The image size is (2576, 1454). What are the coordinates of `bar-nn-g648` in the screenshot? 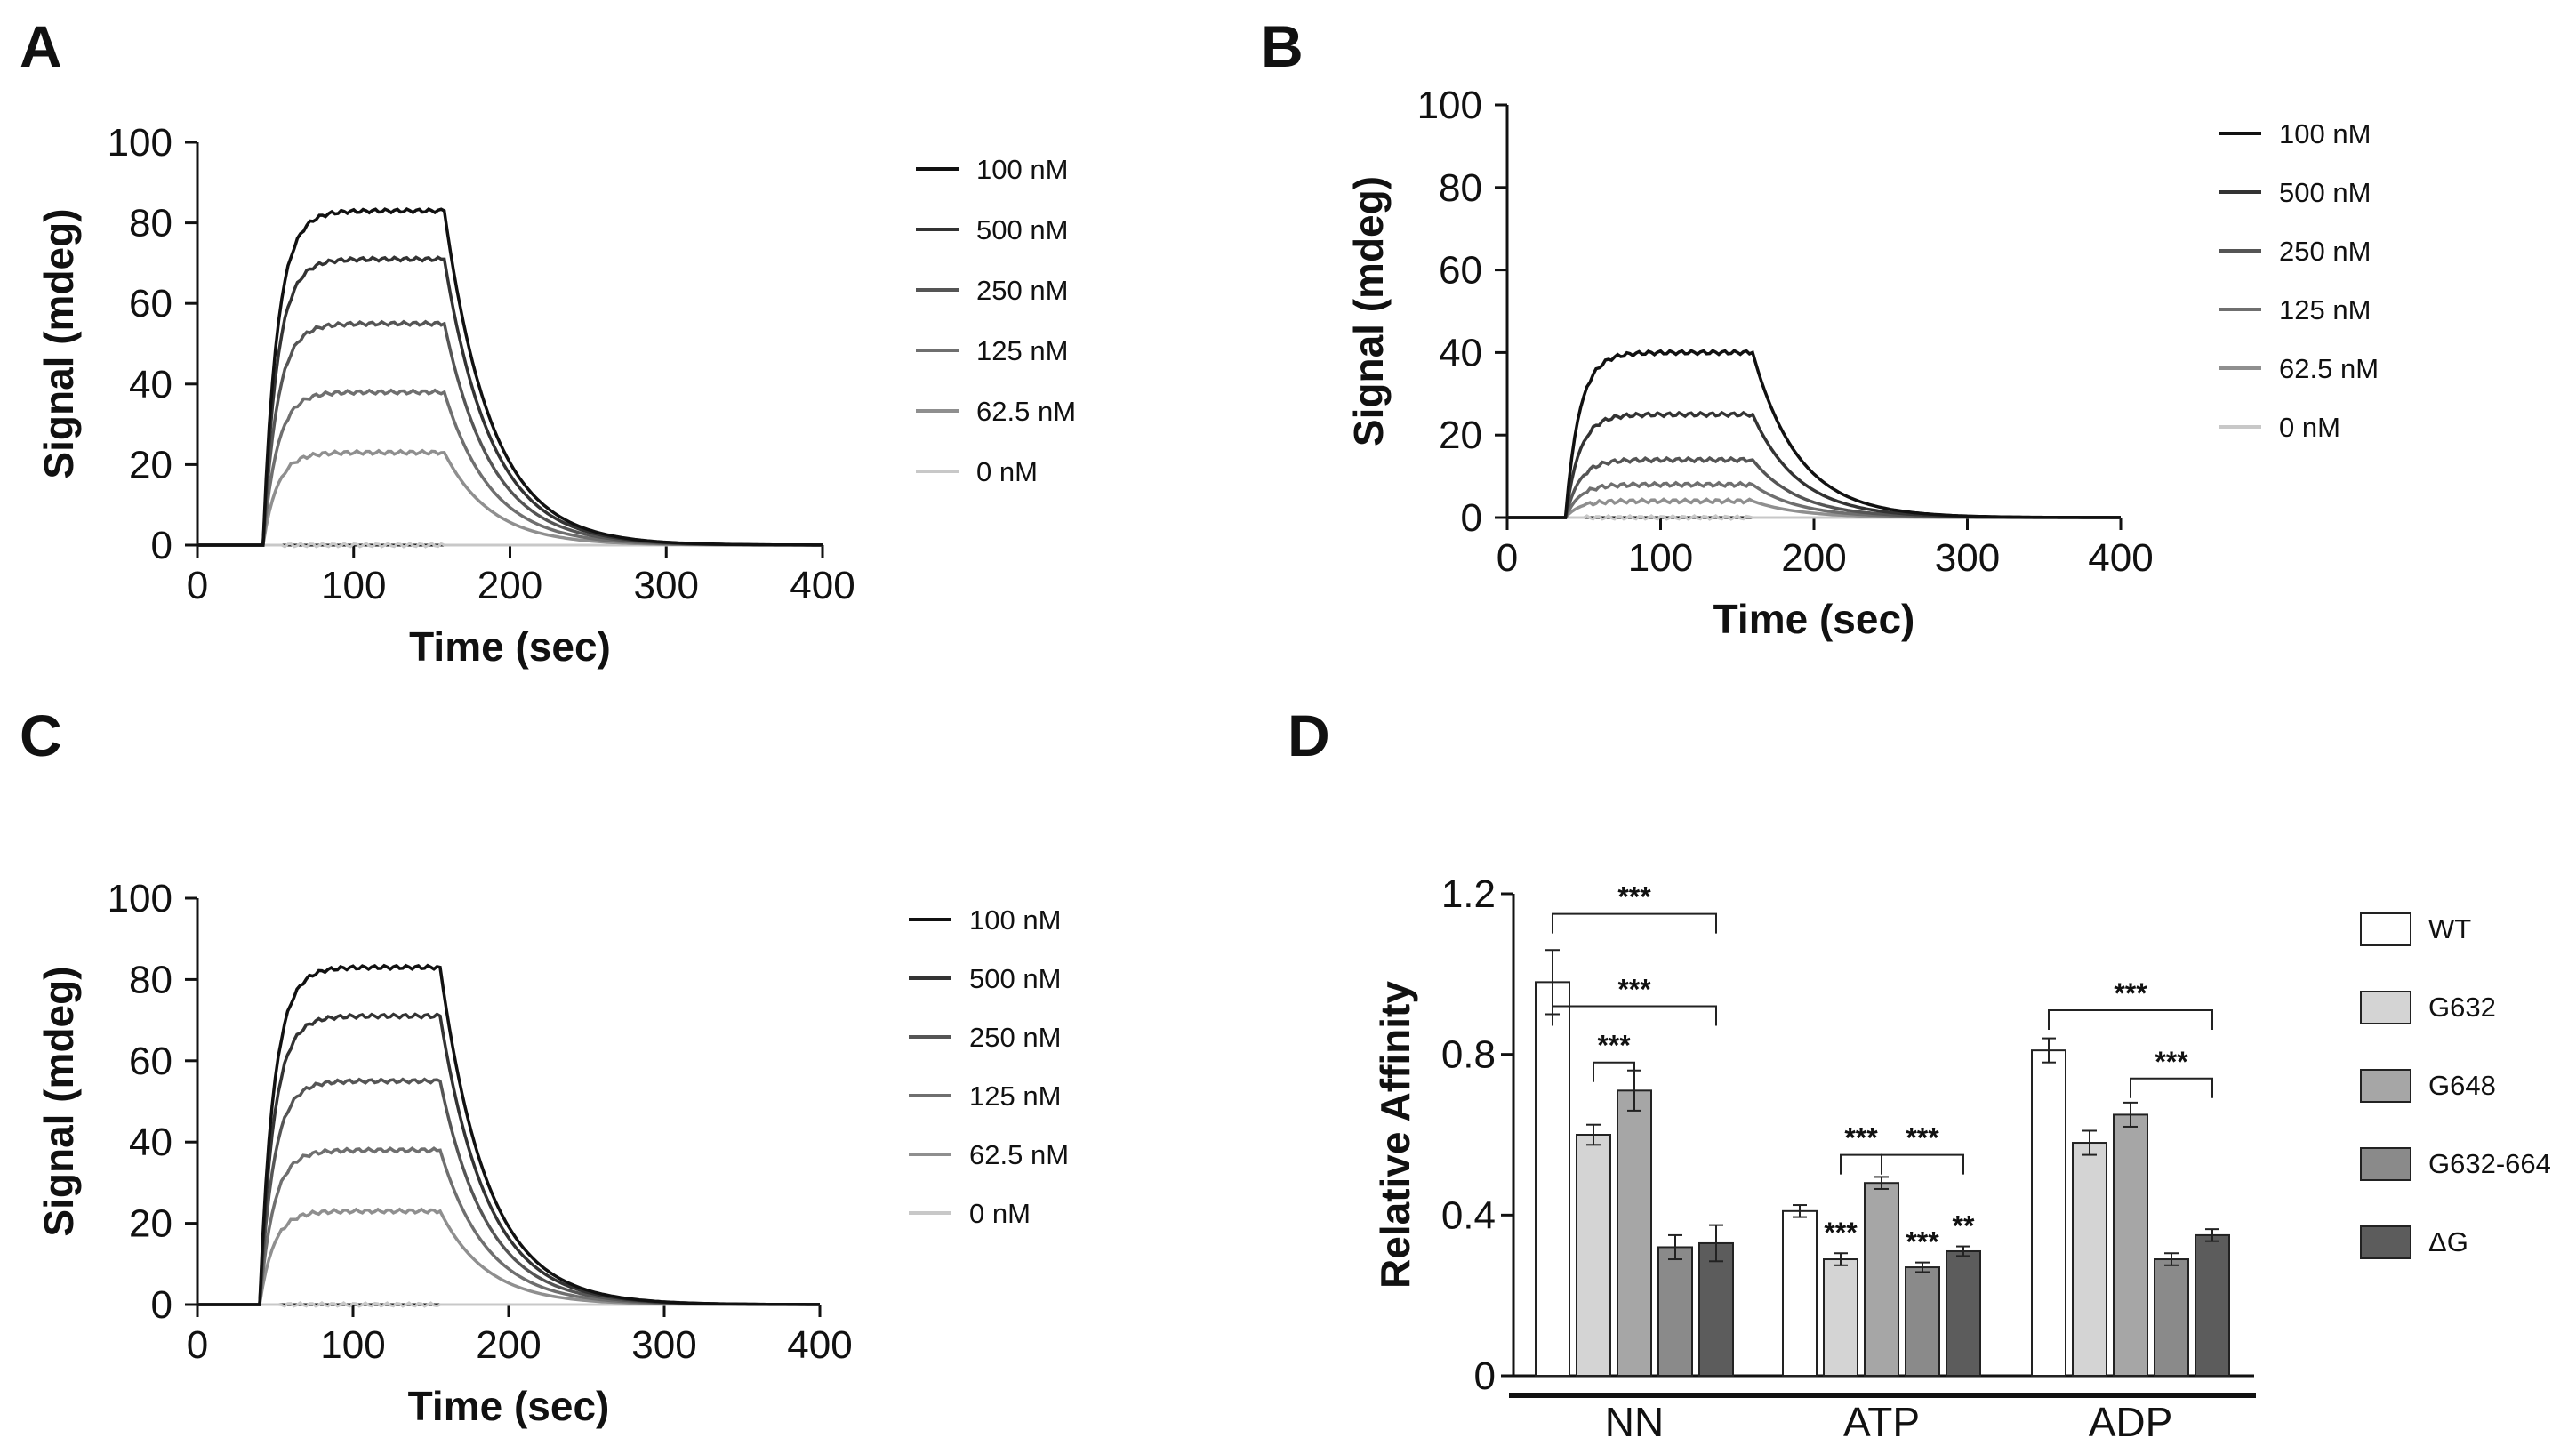 It's located at (1634, 1233).